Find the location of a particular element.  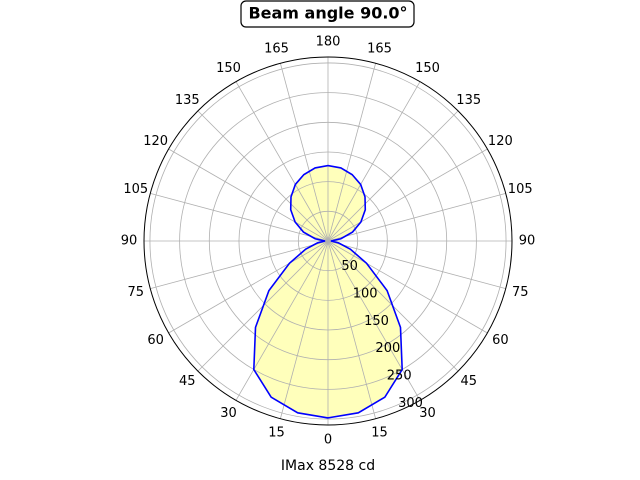

r-tick-label: 150 is located at coordinates (376, 321).